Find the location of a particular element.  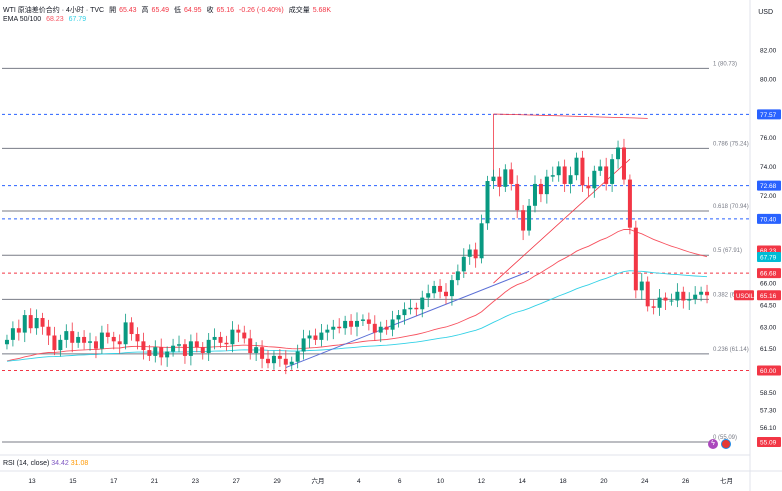

low-value: 64.95 is located at coordinates (193, 10).